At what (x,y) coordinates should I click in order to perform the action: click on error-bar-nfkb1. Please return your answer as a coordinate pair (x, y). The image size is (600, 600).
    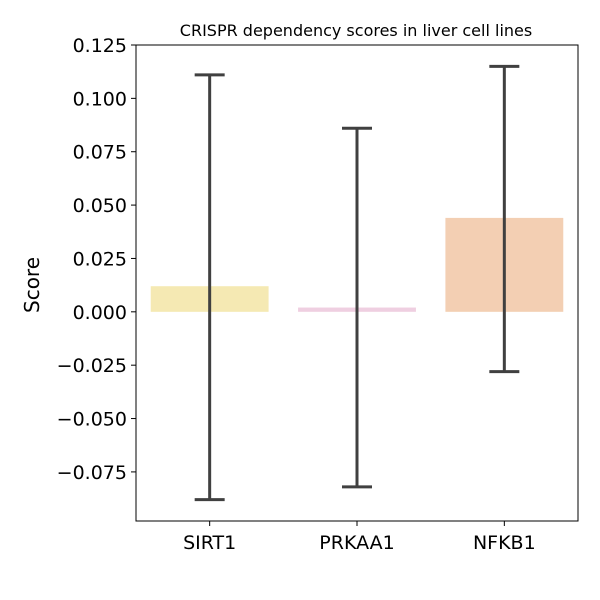
    Looking at the image, I should click on (504, 219).